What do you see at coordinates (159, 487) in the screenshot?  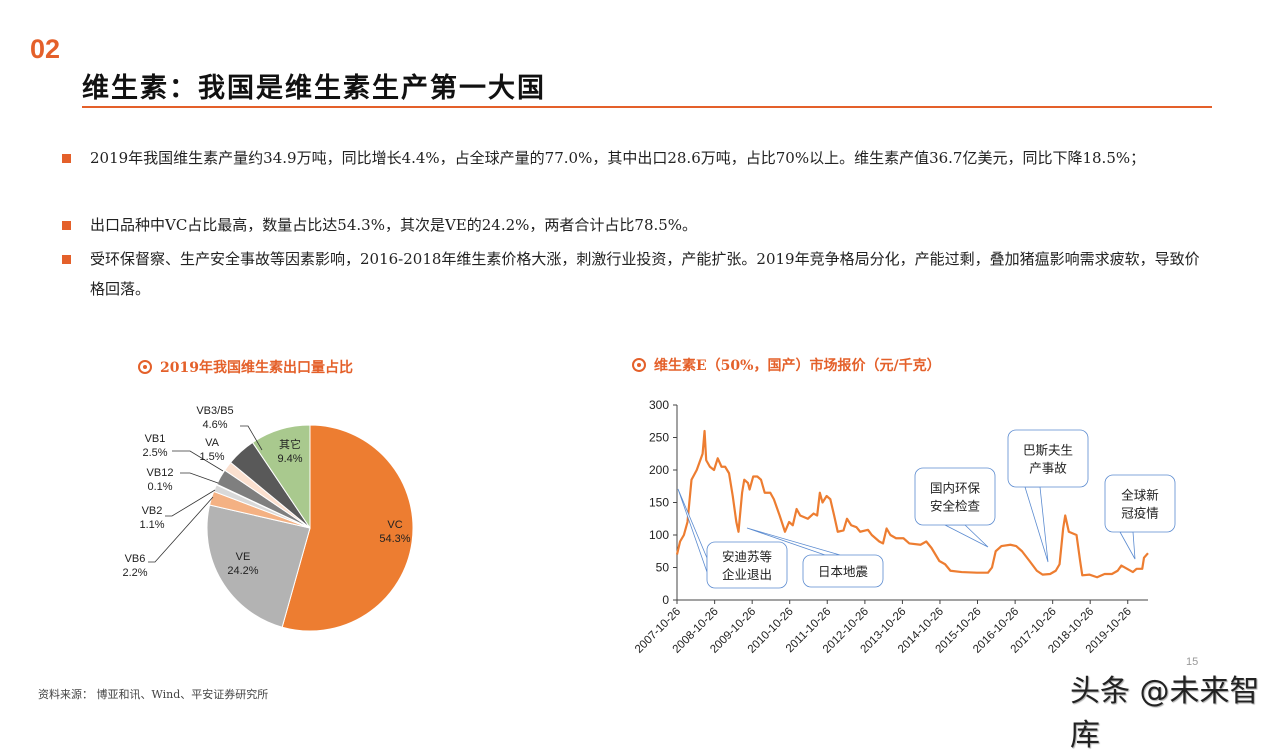 I see `pie-value: 0.1%` at bounding box center [159, 487].